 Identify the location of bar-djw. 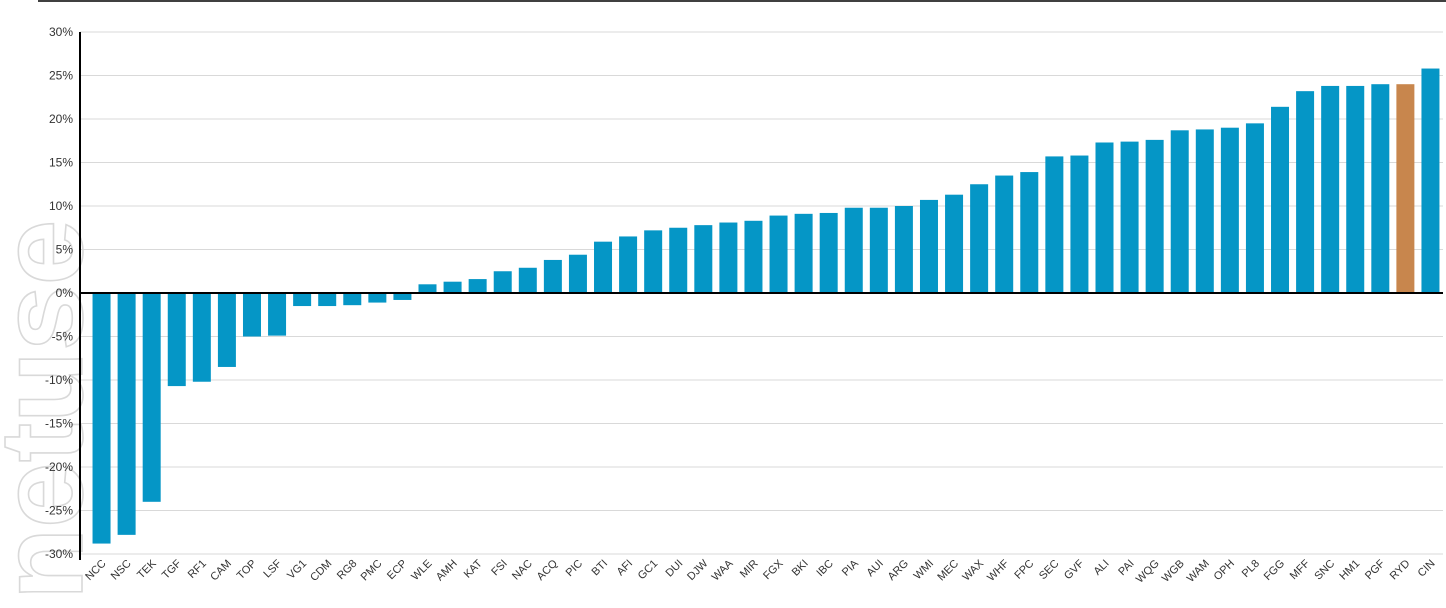
(703, 259).